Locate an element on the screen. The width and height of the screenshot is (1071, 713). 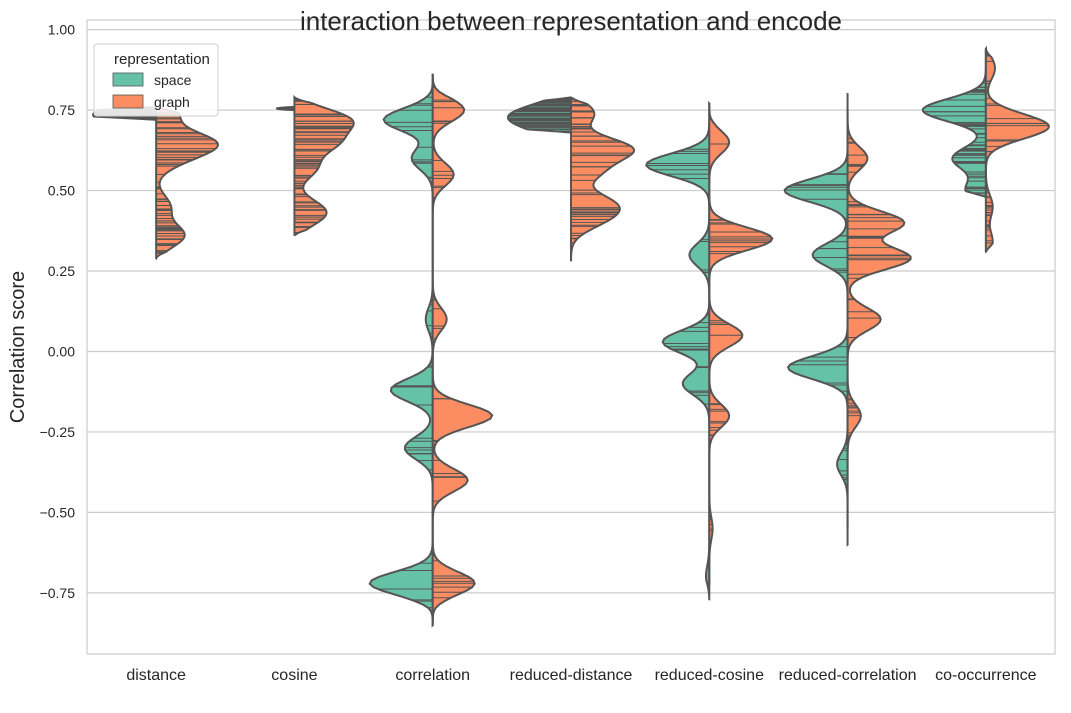
legend-label-graph: graph is located at coordinates (172, 102).